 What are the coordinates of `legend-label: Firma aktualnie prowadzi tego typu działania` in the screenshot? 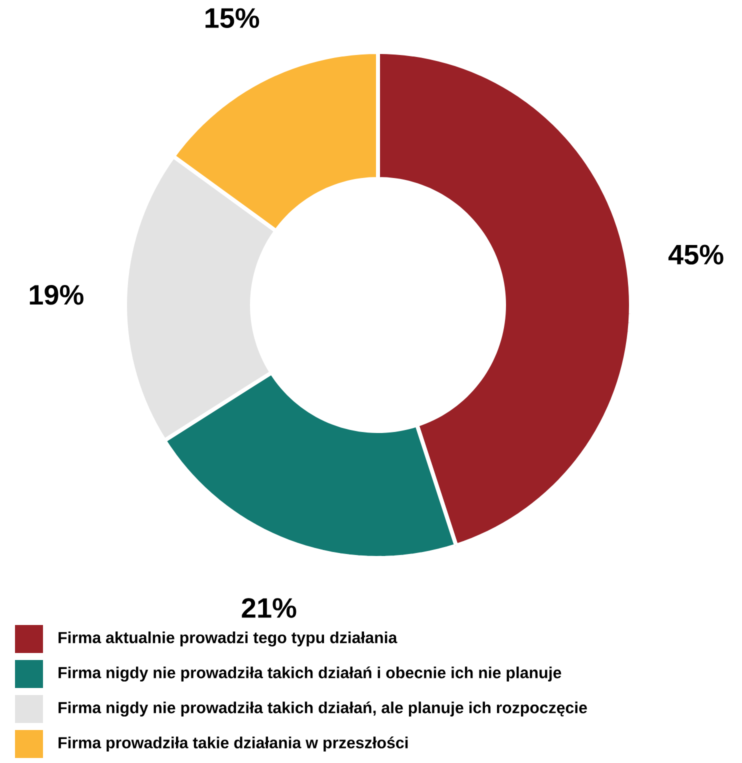 It's located at (228, 639).